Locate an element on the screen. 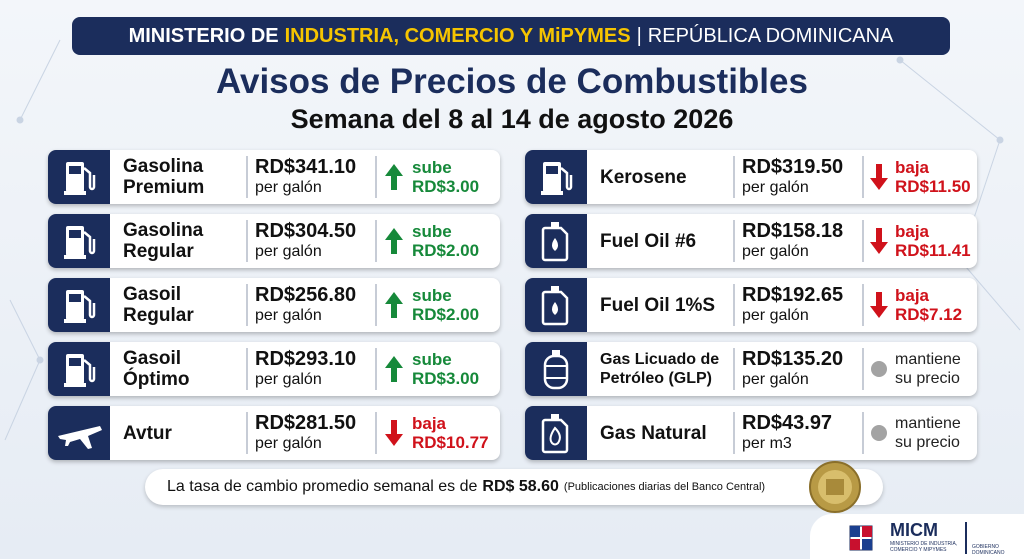 The width and height of the screenshot is (1024, 559). fuel-name-line: Óptimo is located at coordinates (156, 379).